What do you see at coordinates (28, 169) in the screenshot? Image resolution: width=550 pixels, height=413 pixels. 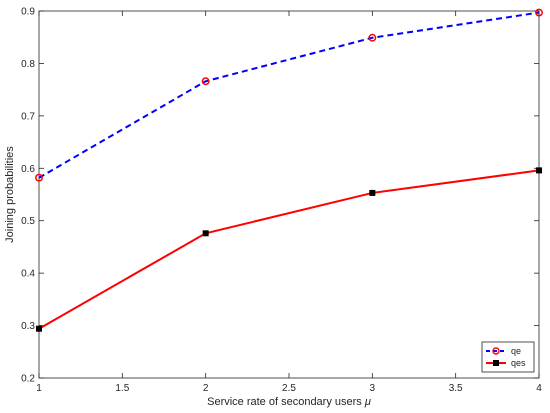 I see `y-tick-label: 0.6` at bounding box center [28, 169].